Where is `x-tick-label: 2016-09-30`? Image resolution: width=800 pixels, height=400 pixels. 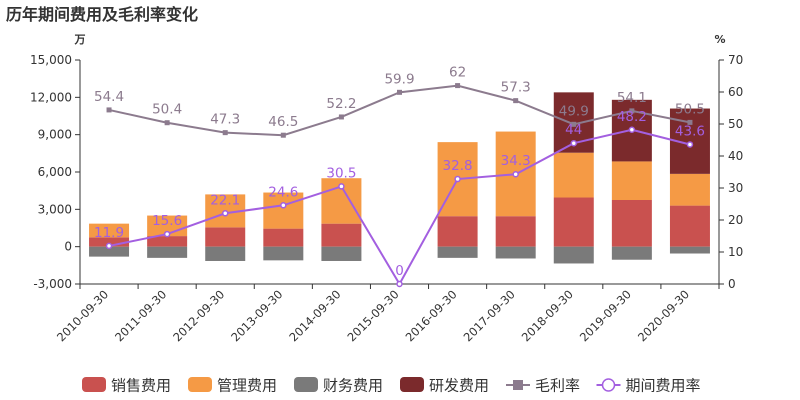 x-tick-label: 2016-09-30 is located at coordinates (431, 315).